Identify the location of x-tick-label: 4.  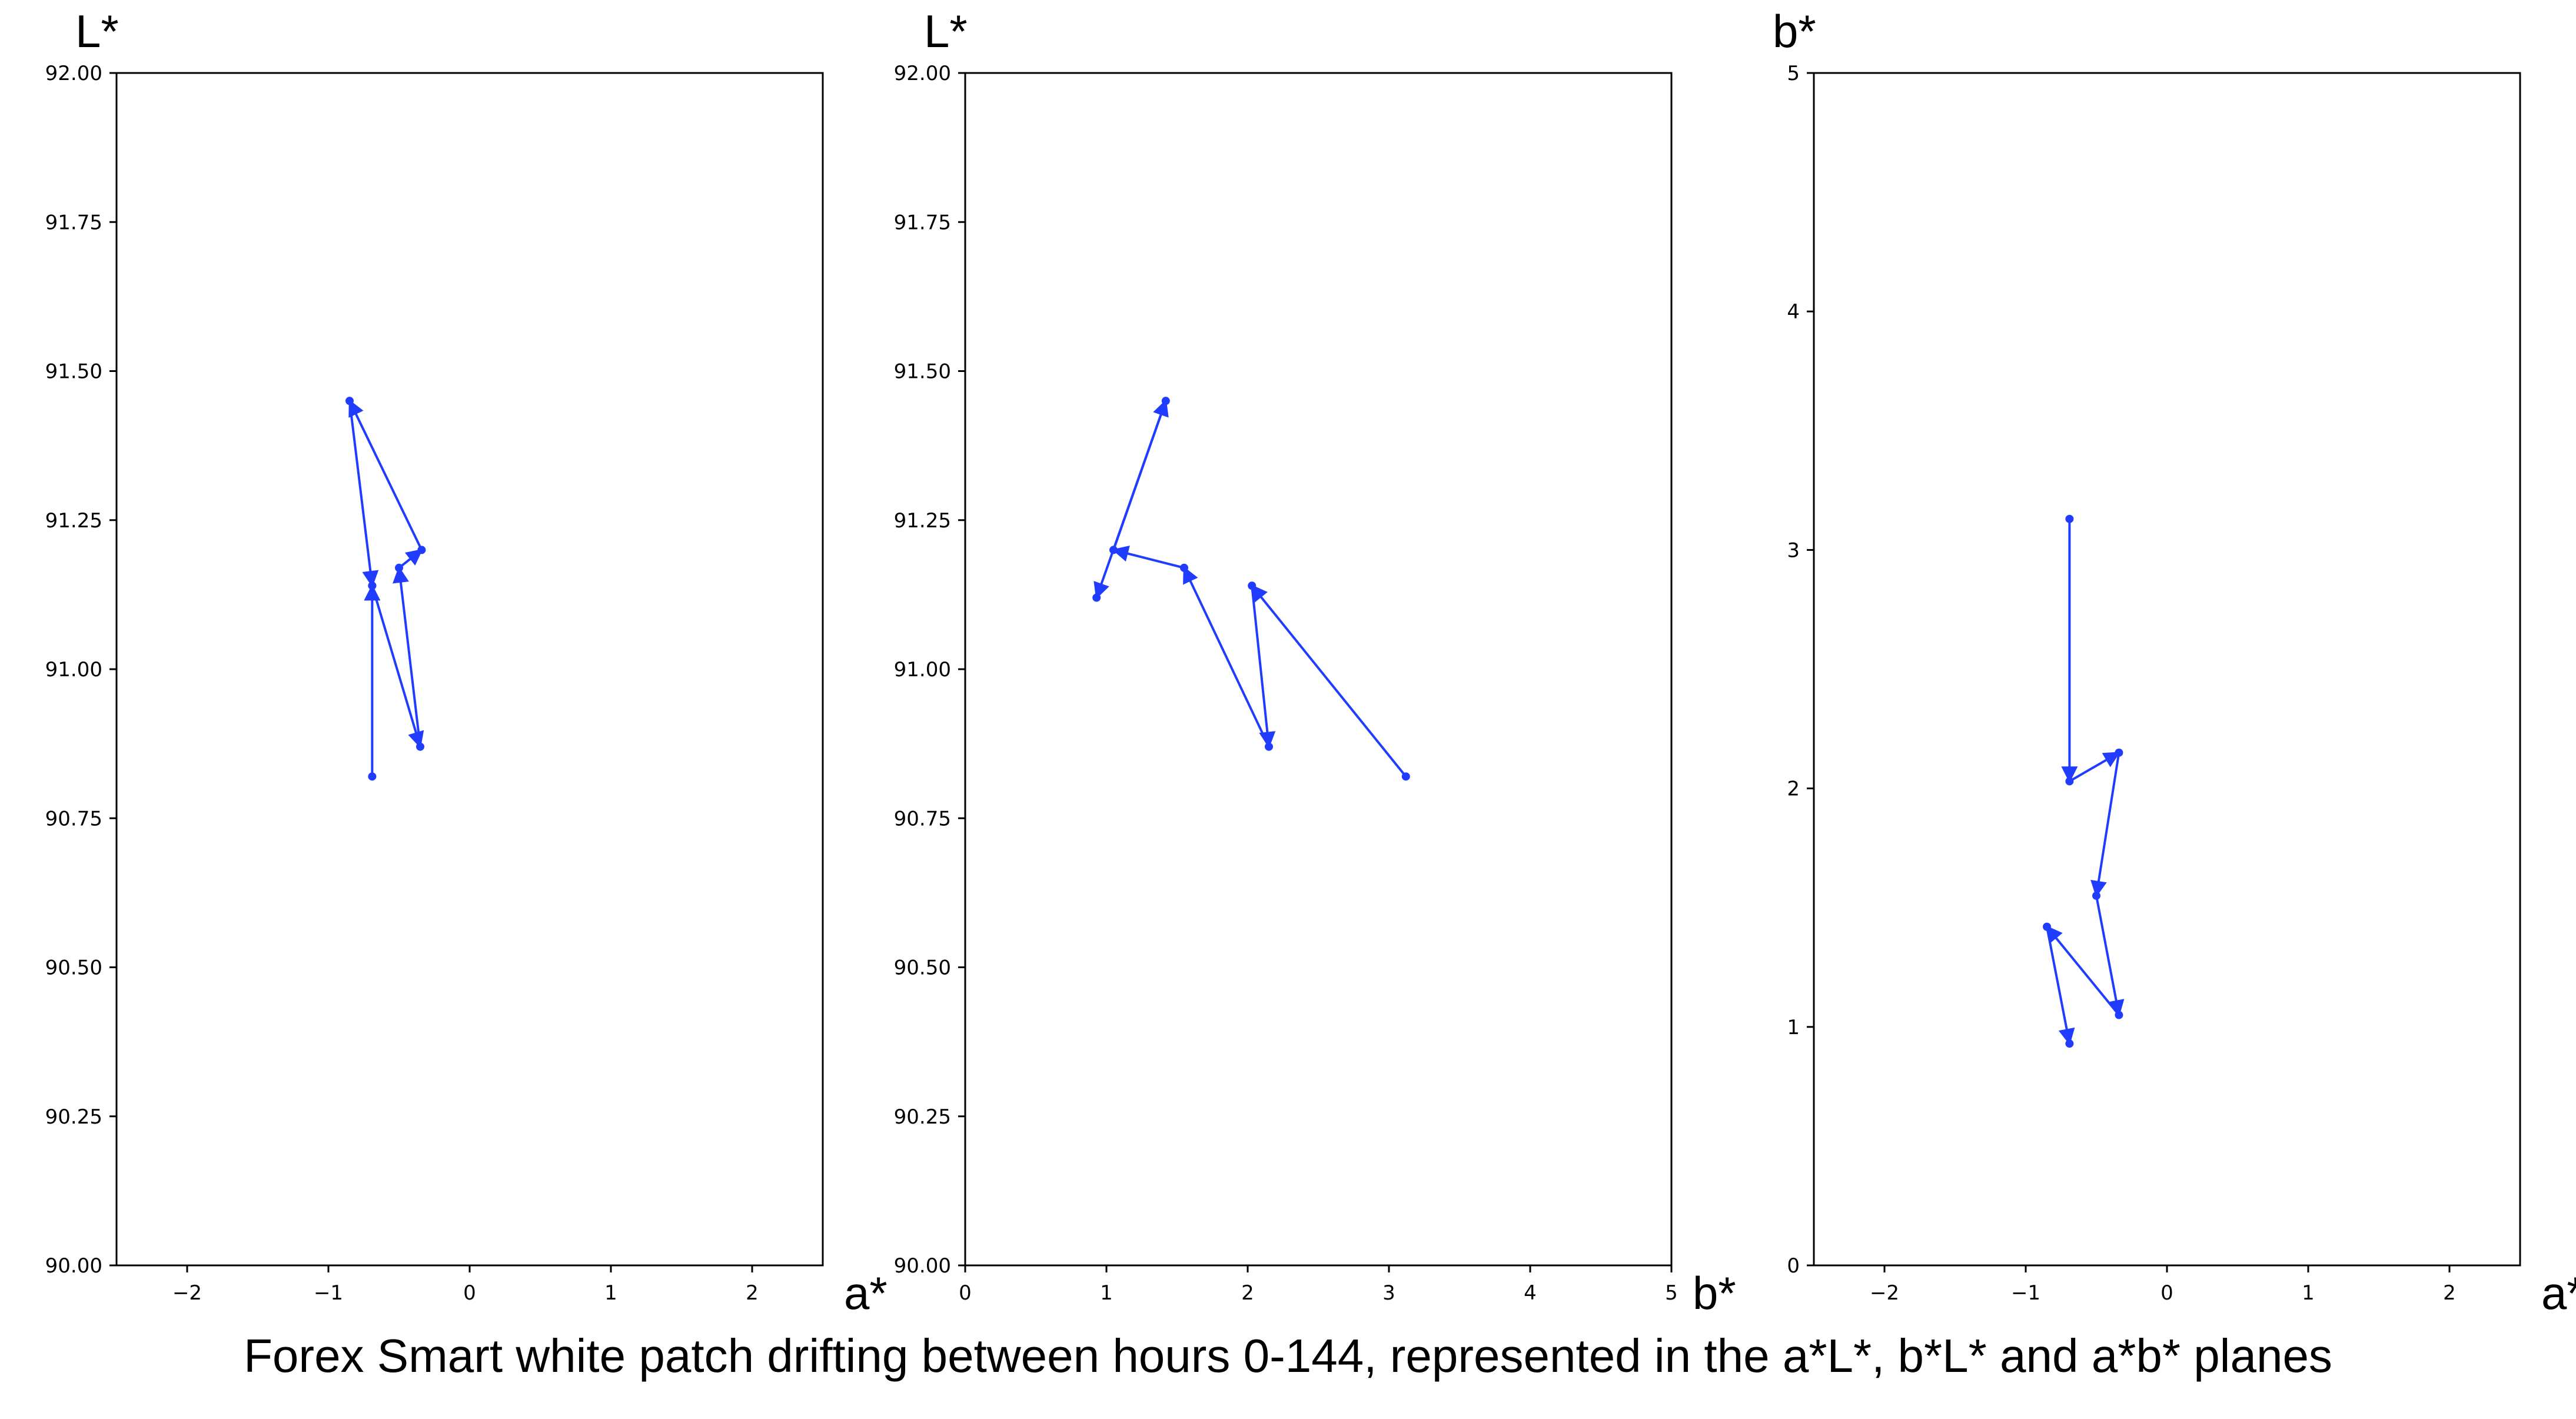
(1530, 1293).